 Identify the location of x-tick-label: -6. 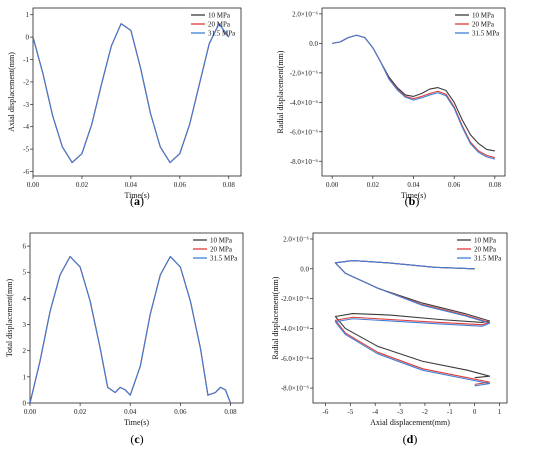
(326, 412).